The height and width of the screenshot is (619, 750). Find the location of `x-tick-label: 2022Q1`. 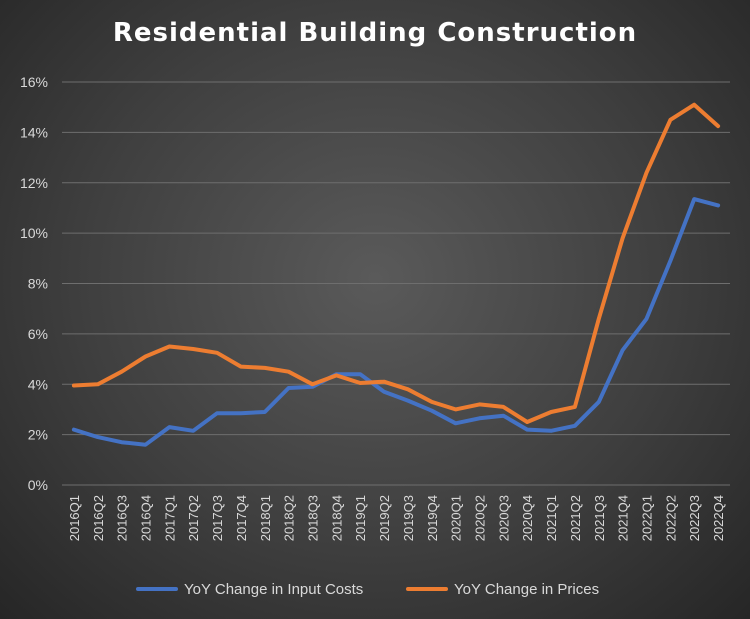

x-tick-label: 2022Q1 is located at coordinates (647, 518).